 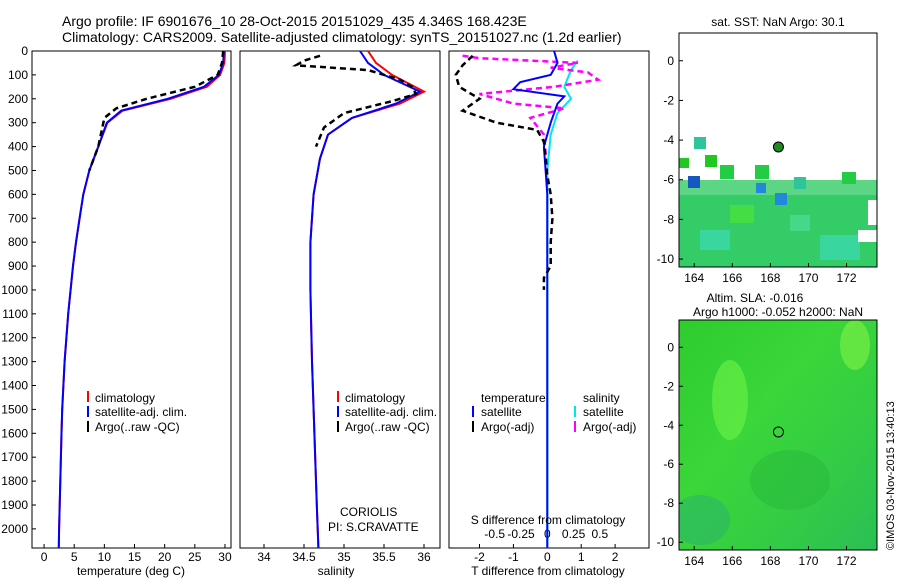 What do you see at coordinates (18, 242) in the screenshot?
I see `depth-tick-label: 800` at bounding box center [18, 242].